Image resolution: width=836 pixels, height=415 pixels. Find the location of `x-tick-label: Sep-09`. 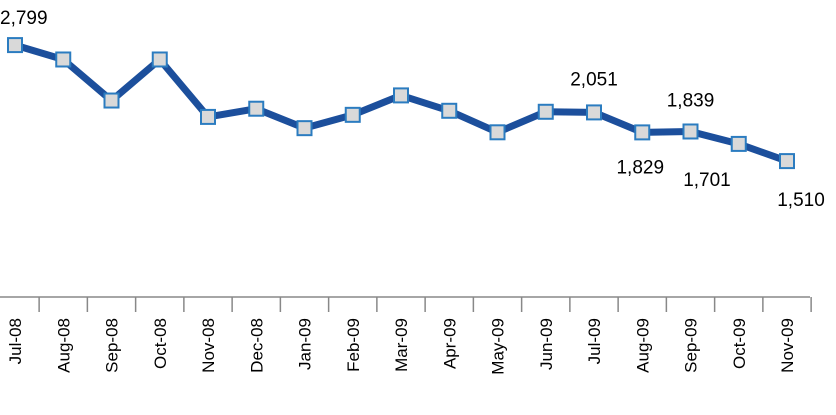

x-tick-label: Sep-09 is located at coordinates (691, 345).